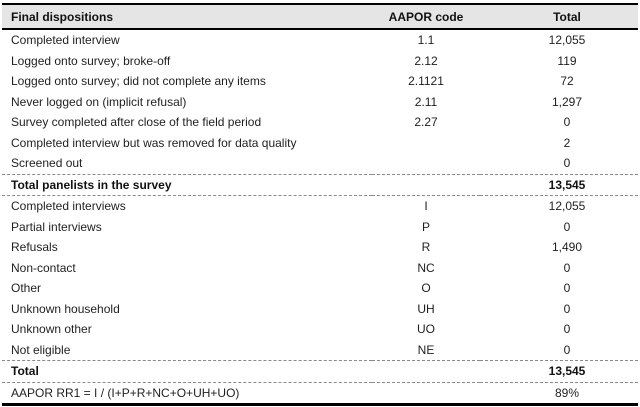 The width and height of the screenshot is (640, 407). Describe the element at coordinates (187, 101) in the screenshot. I see `disposition-label: Never logged on (implicit refusal)` at that location.